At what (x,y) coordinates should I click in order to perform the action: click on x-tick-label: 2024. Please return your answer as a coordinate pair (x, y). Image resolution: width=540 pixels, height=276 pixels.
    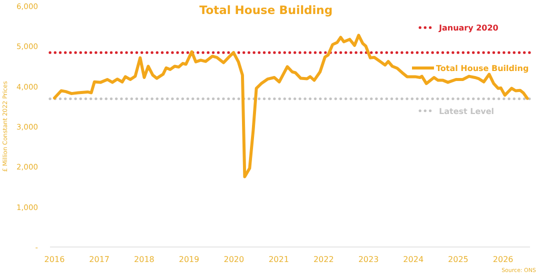
    Looking at the image, I should click on (413, 259).